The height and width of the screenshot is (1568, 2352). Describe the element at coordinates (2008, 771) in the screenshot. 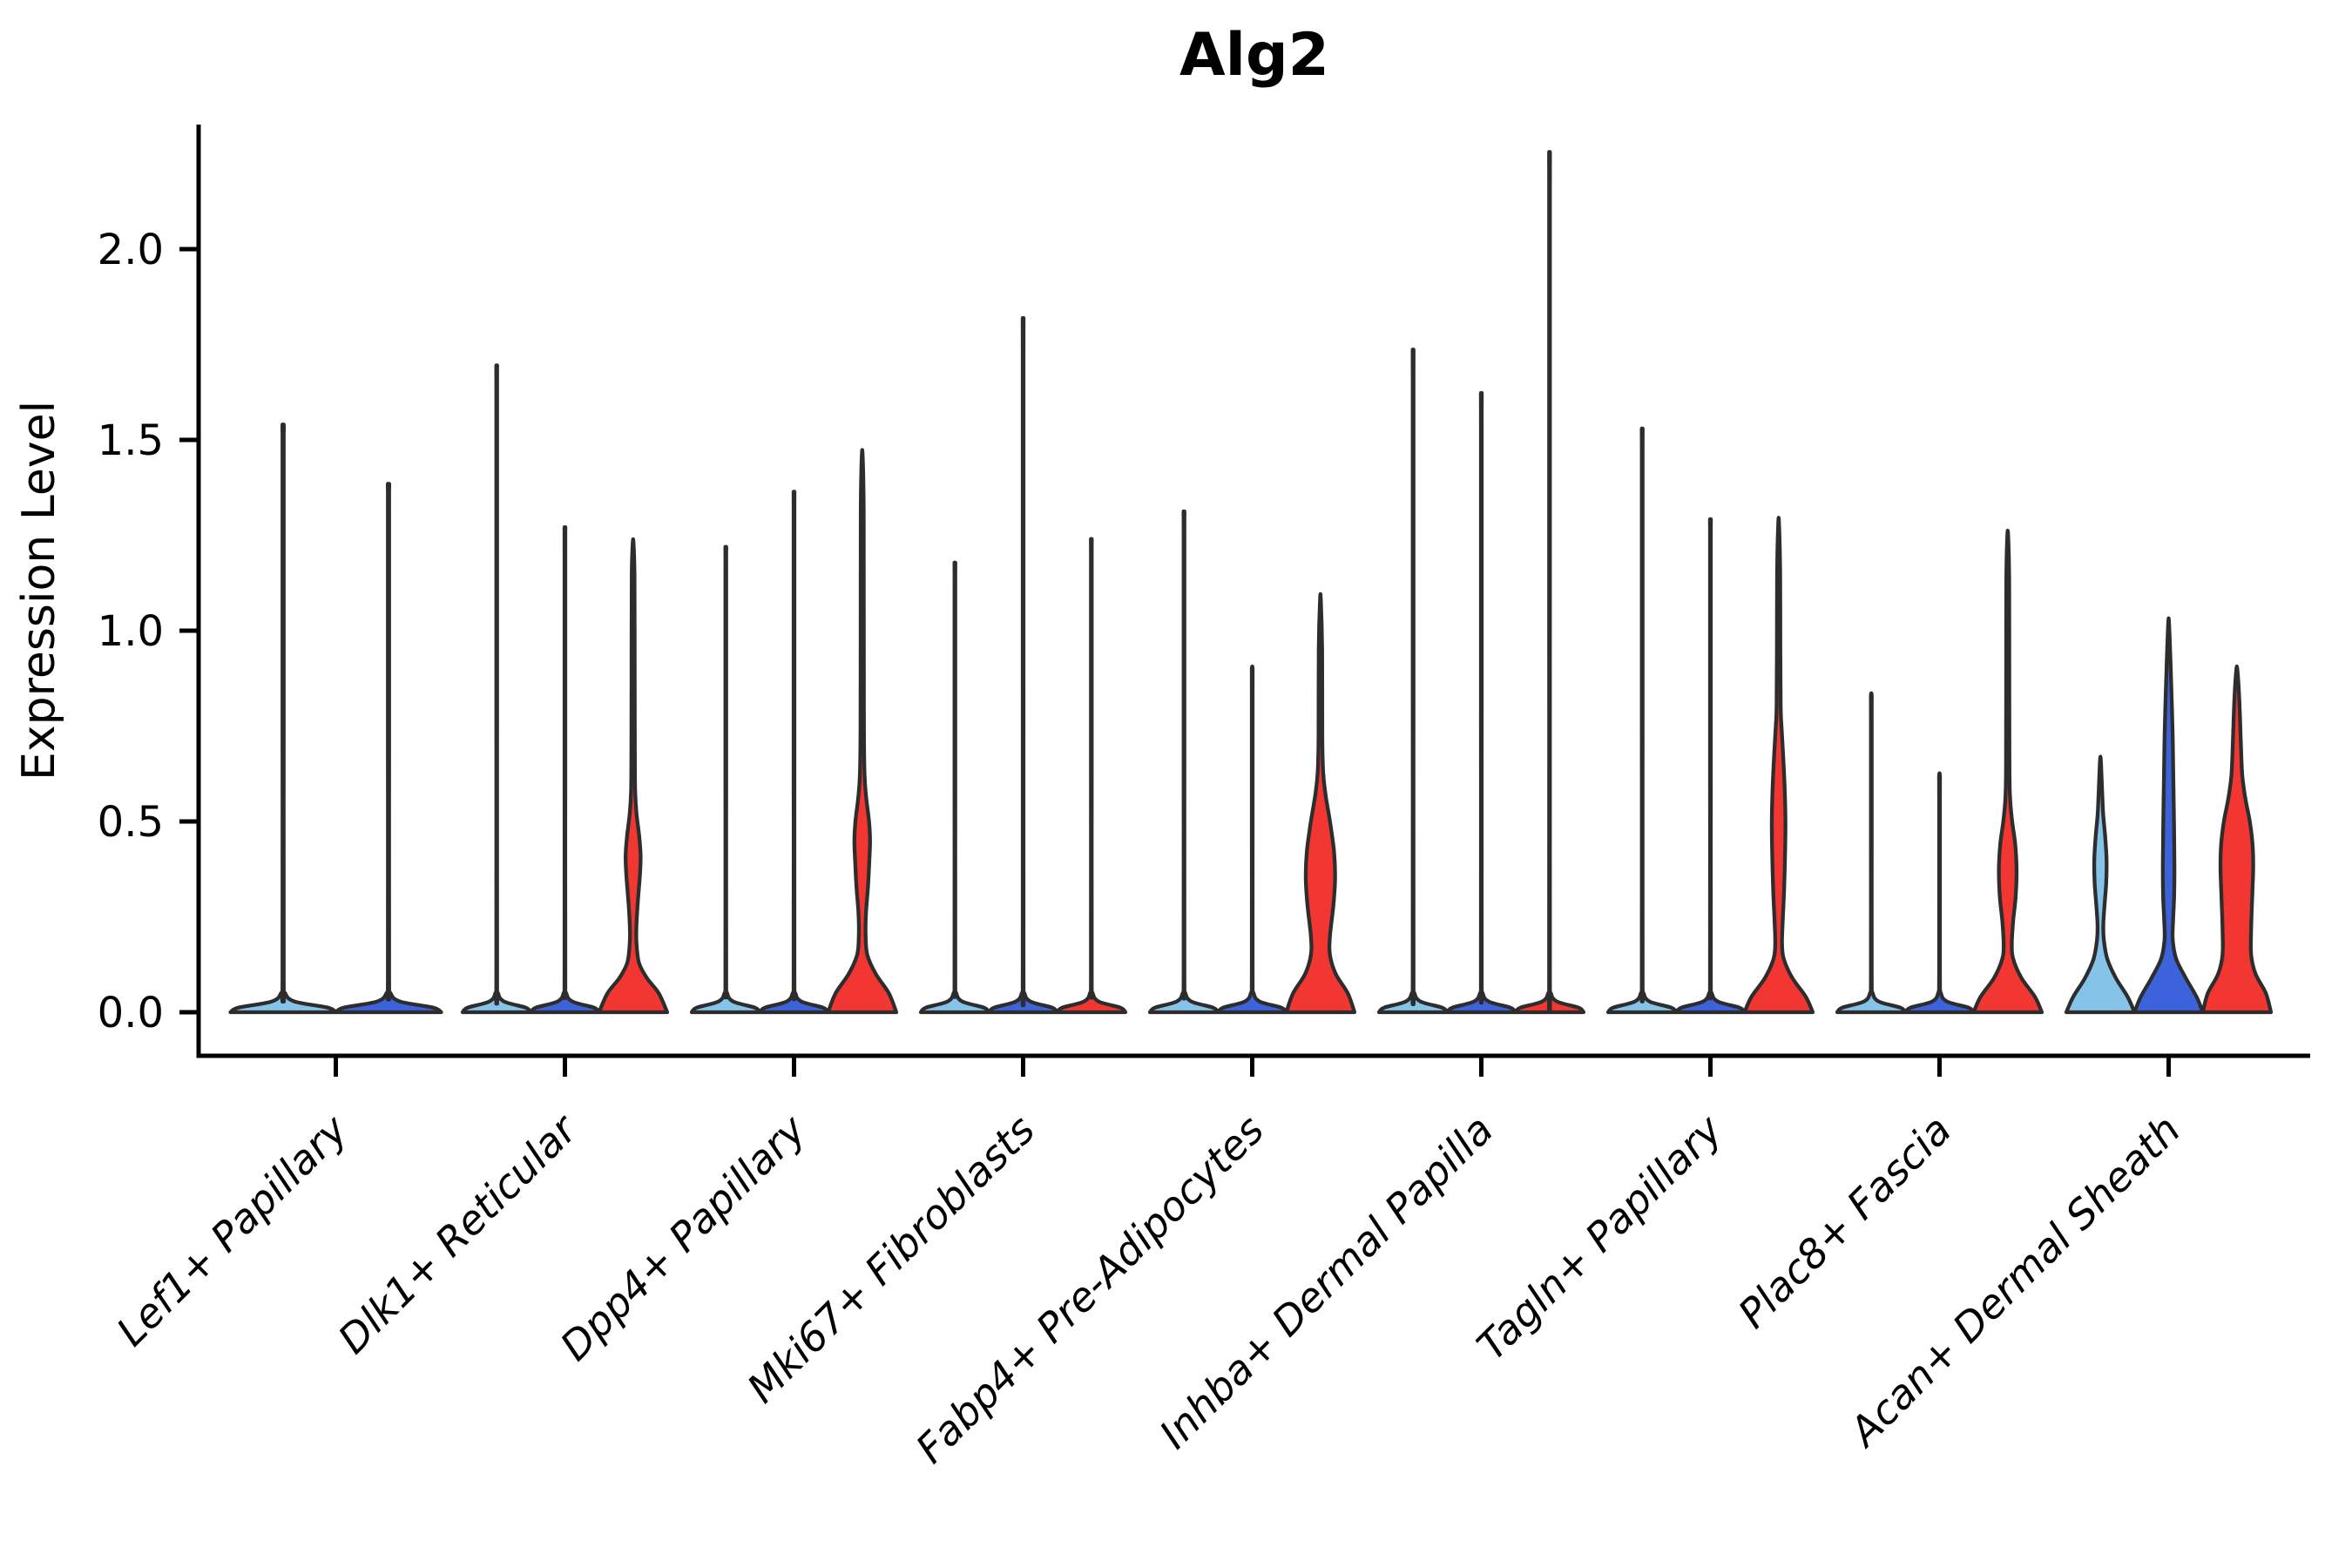

I see `violin-g8-s3` at that location.